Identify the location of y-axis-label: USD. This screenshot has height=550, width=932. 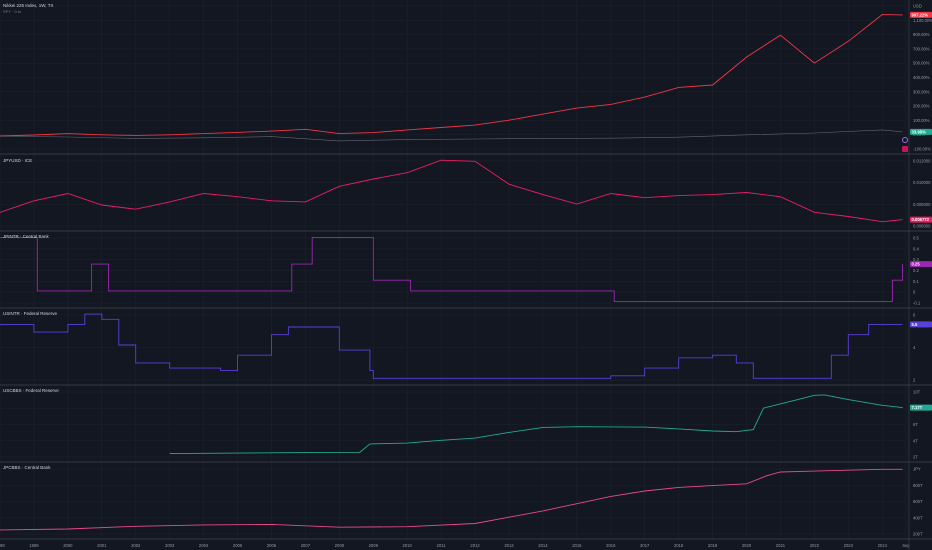
(917, 6).